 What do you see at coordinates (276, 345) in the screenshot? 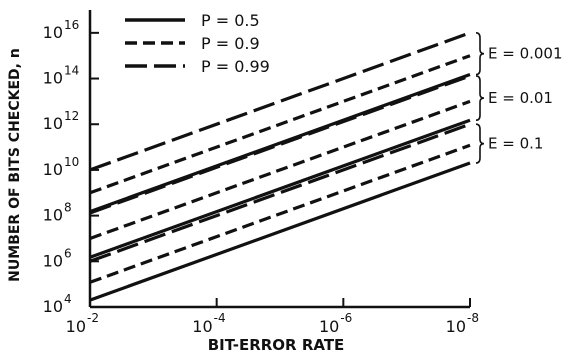
I see `x-axis-label: BIT-ERROR RATE` at bounding box center [276, 345].